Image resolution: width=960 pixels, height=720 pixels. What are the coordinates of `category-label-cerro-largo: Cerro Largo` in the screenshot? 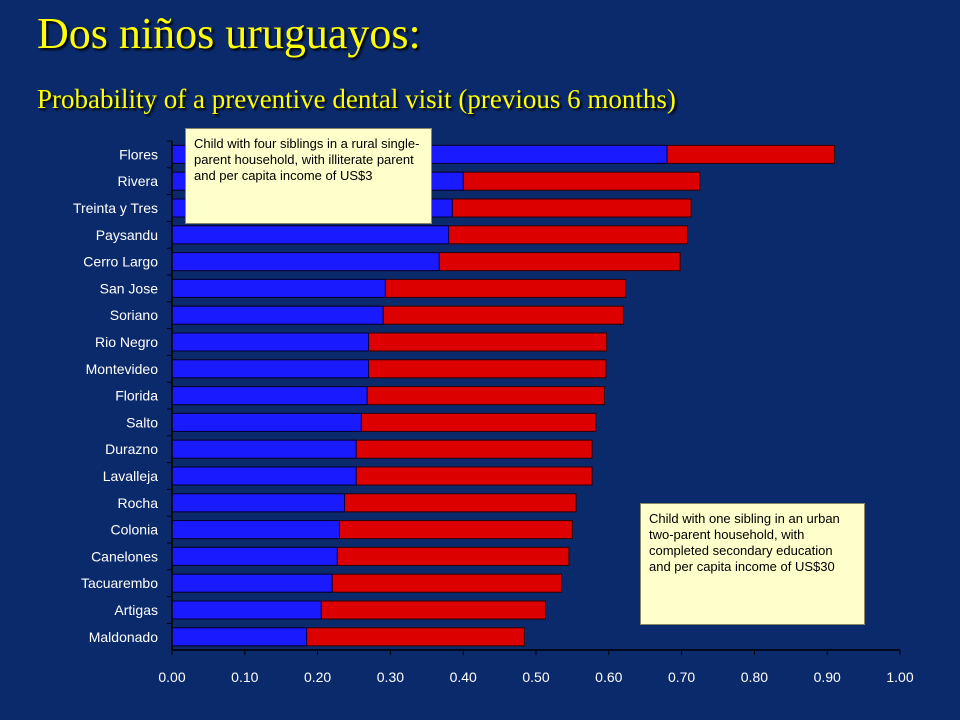 It's located at (120, 262).